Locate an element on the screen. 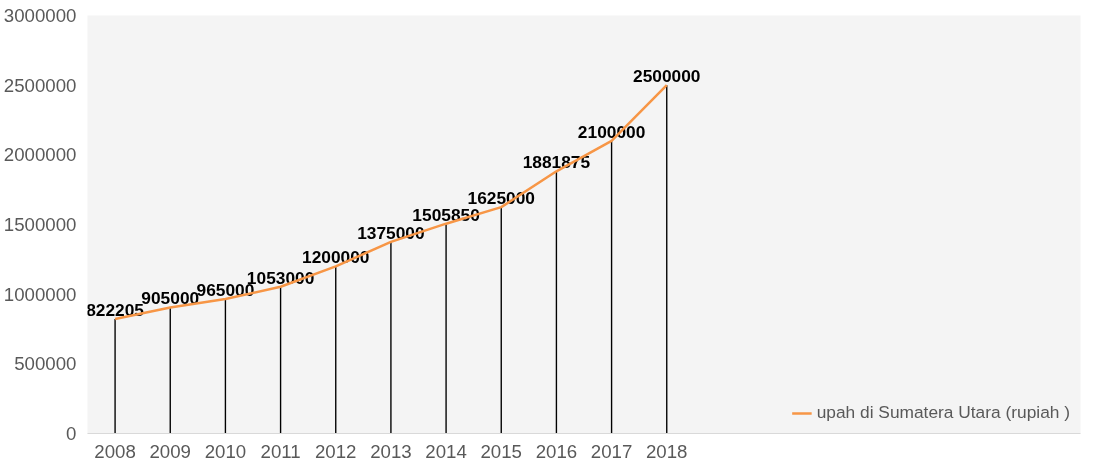 The image size is (1103, 466). data-label: 1375000 is located at coordinates (391, 232).